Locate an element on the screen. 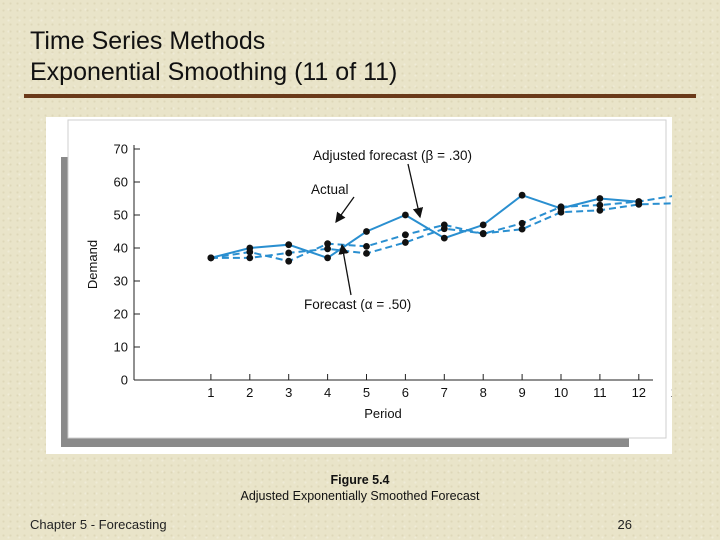  x-tick-label: 12 is located at coordinates (639, 392).